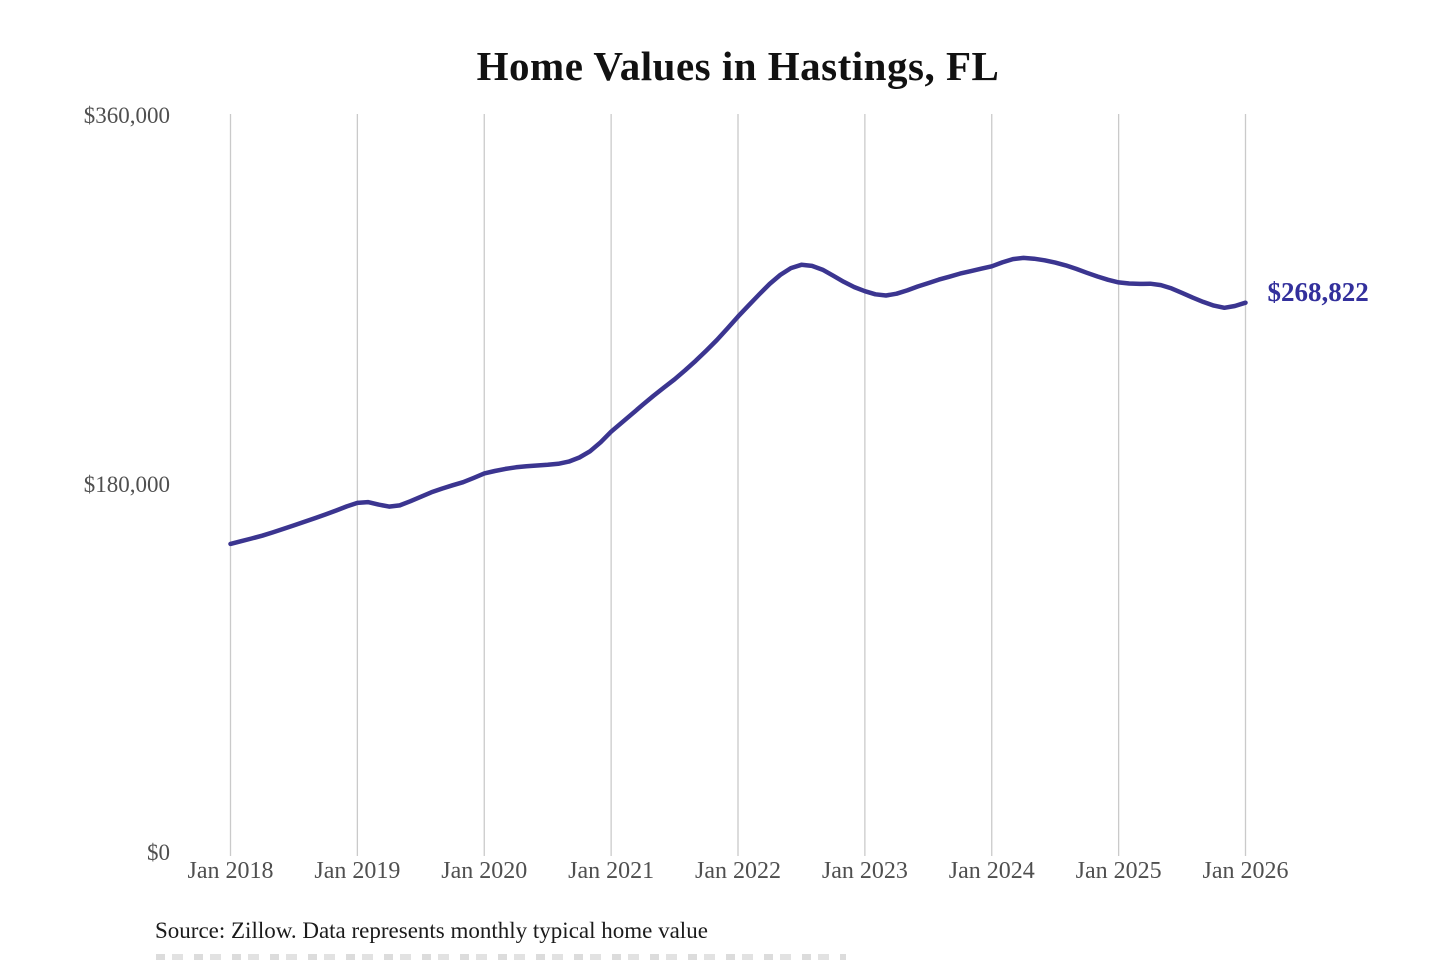  What do you see at coordinates (1318, 291) in the screenshot?
I see `current-value-label: $268,822` at bounding box center [1318, 291].